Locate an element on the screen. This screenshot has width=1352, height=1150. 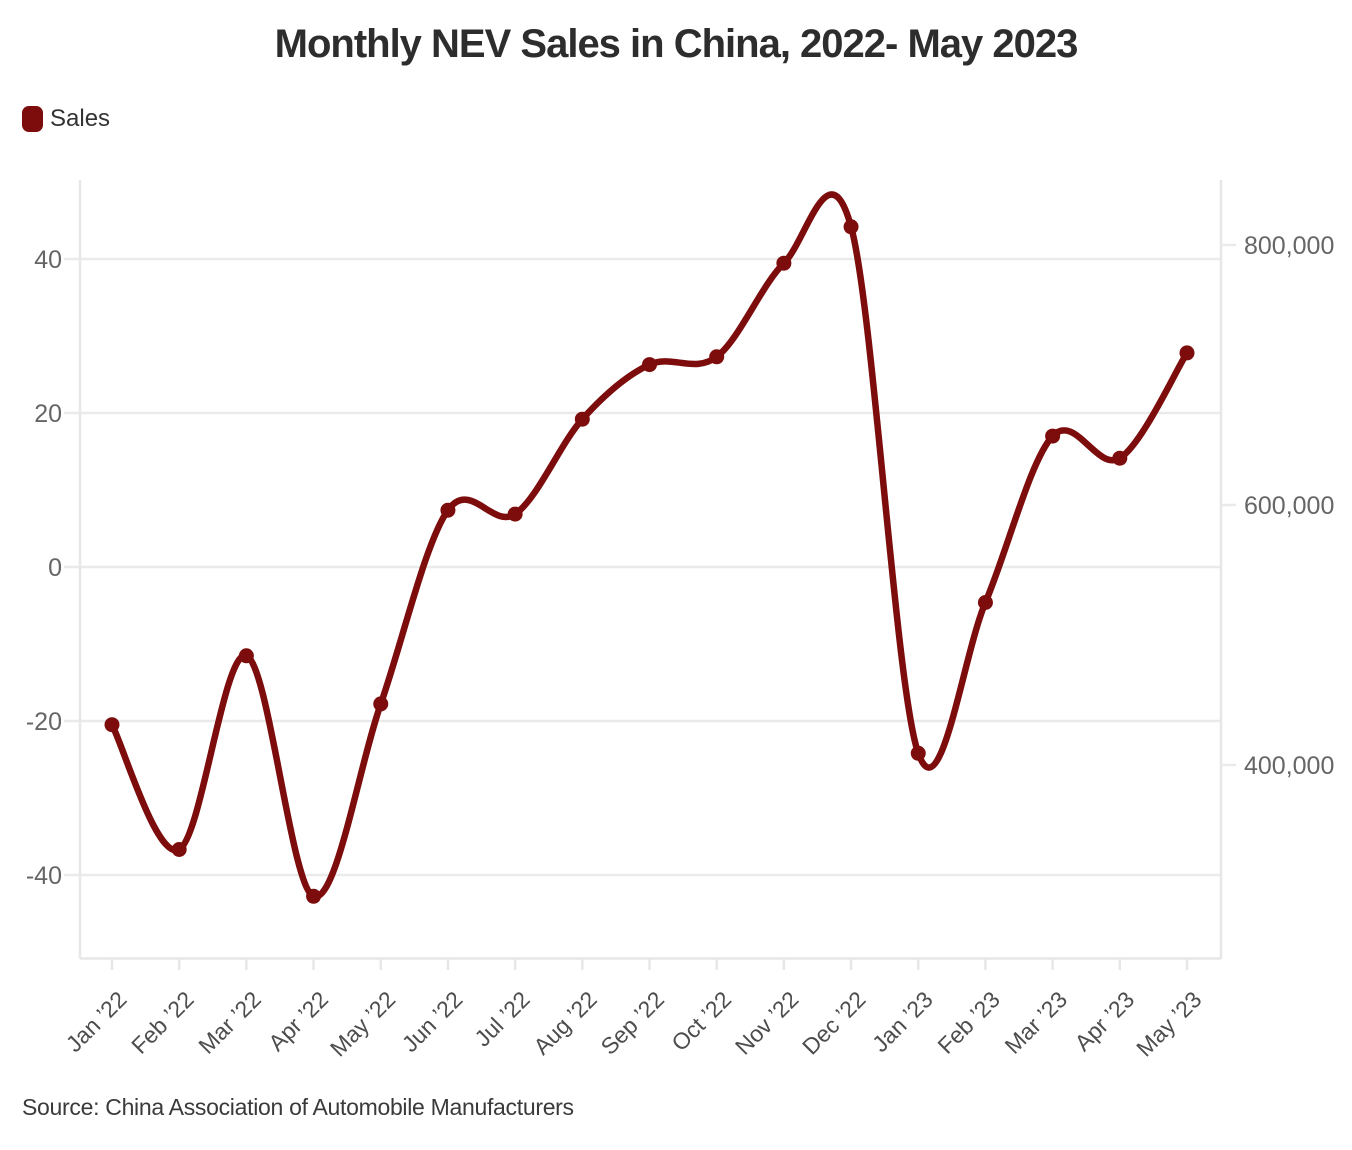
legend-swatch-sales is located at coordinates (32, 119).